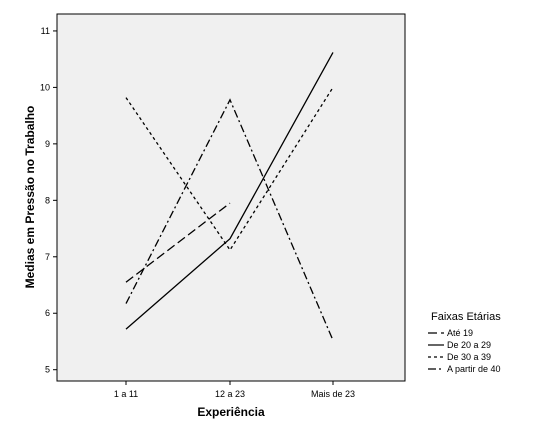  What do you see at coordinates (30, 197) in the screenshot?
I see `y-axis-title: Medias em Pressão no Trabalho` at bounding box center [30, 197].